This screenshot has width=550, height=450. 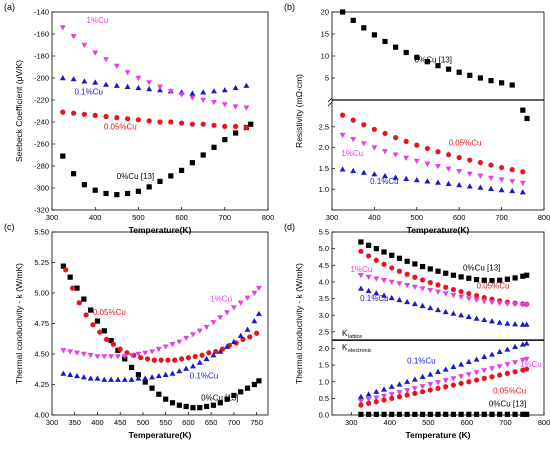 What do you see at coordinates (421, 360) in the screenshot?
I see `series-annotation: 0.1%Cu` at bounding box center [421, 360].